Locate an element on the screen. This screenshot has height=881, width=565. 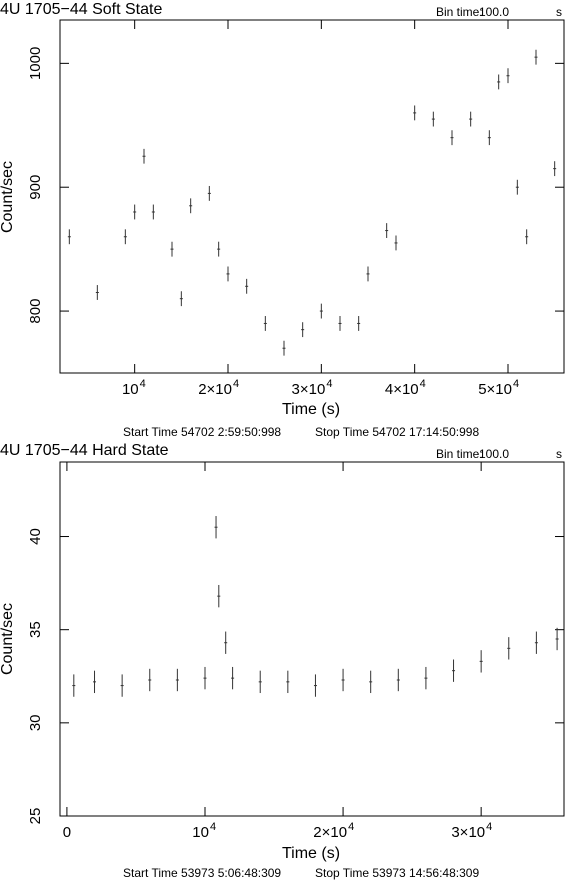
y-tick-label: 25 is located at coordinates (35, 816).